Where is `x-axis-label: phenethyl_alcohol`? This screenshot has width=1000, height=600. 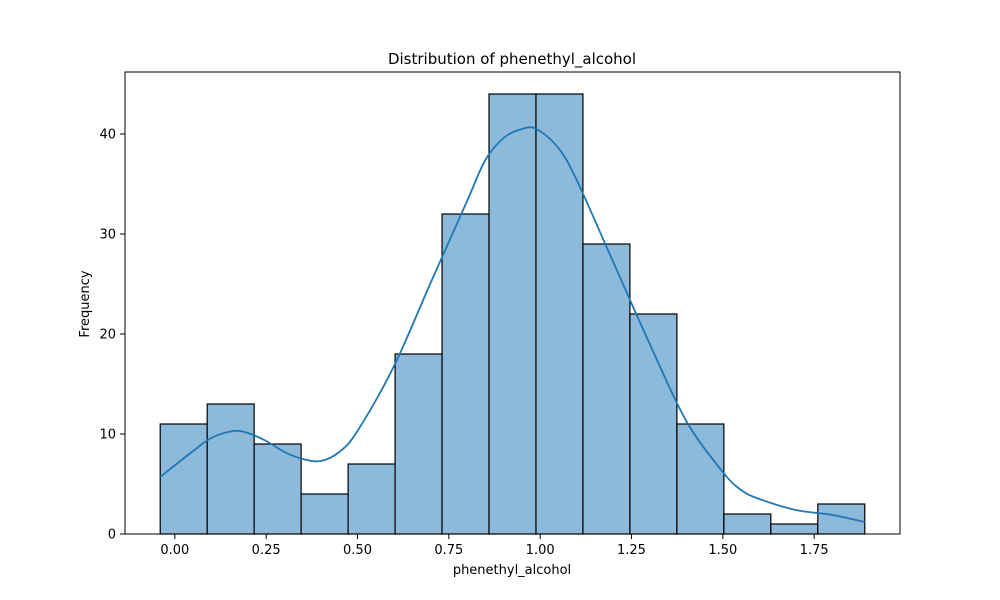
x-axis-label: phenethyl_alcohol is located at coordinates (512, 570).